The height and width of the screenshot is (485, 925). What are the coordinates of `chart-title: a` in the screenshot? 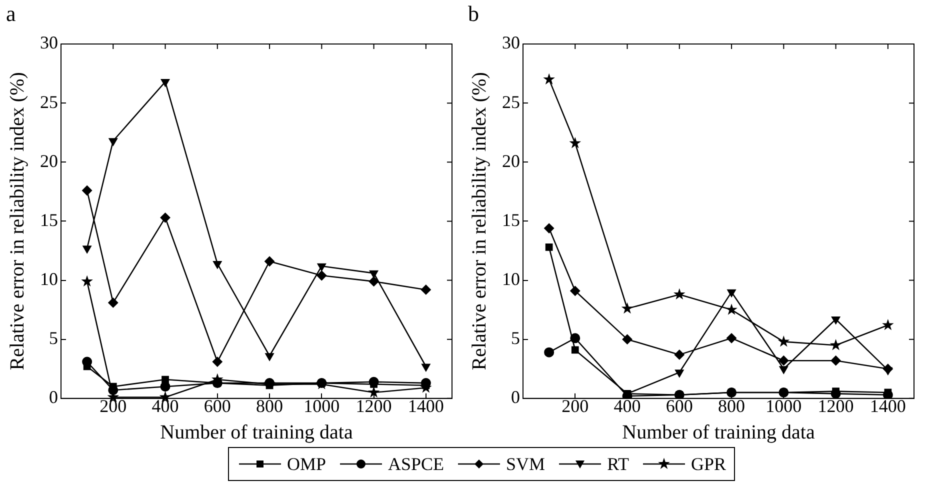 It's located at (11, 13).